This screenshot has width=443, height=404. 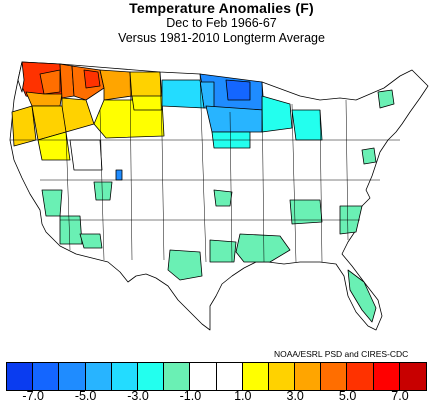 What do you see at coordinates (277, 114) in the screenshot?
I see `region-wisconsin` at bounding box center [277, 114].